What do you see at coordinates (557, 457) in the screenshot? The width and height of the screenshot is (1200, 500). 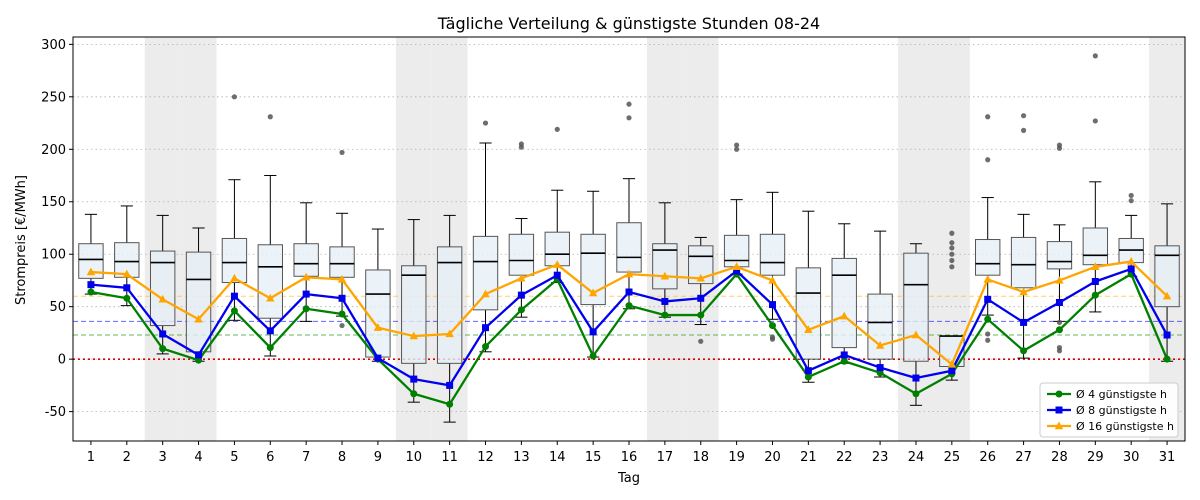 I see `x-tick-label: 14` at bounding box center [557, 457].